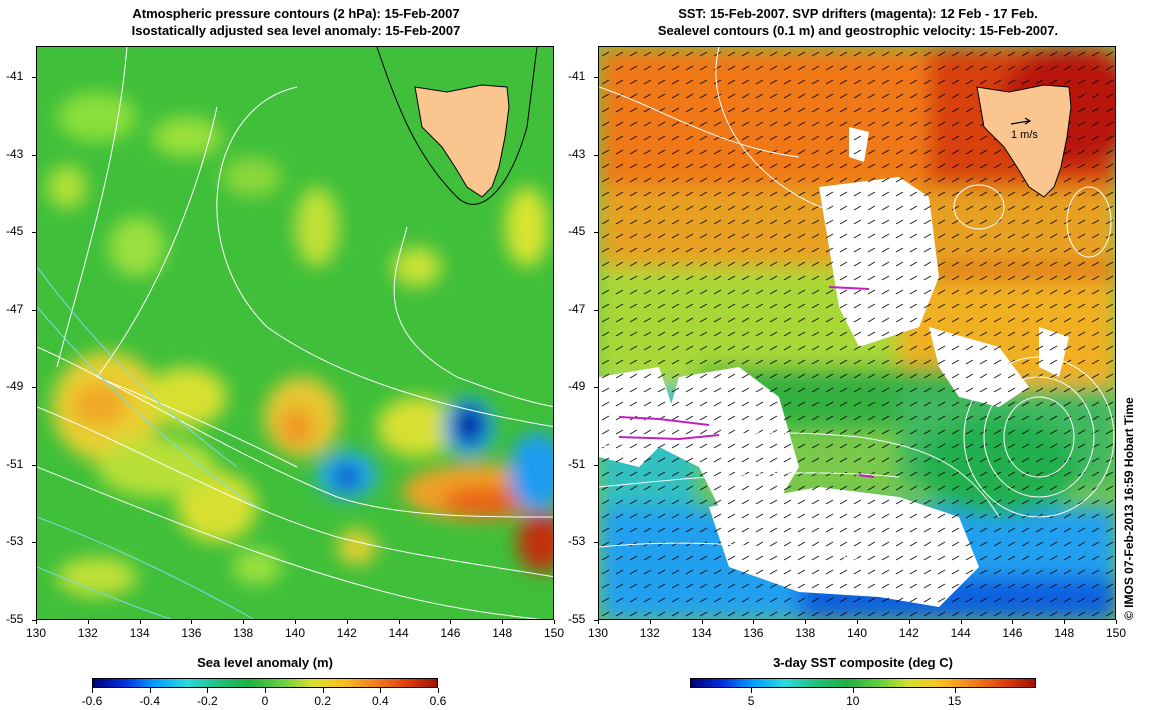 Image resolution: width=1150 pixels, height=710 pixels. Describe the element at coordinates (577, 231) in the screenshot. I see `right-y-tick-label: -45` at that location.